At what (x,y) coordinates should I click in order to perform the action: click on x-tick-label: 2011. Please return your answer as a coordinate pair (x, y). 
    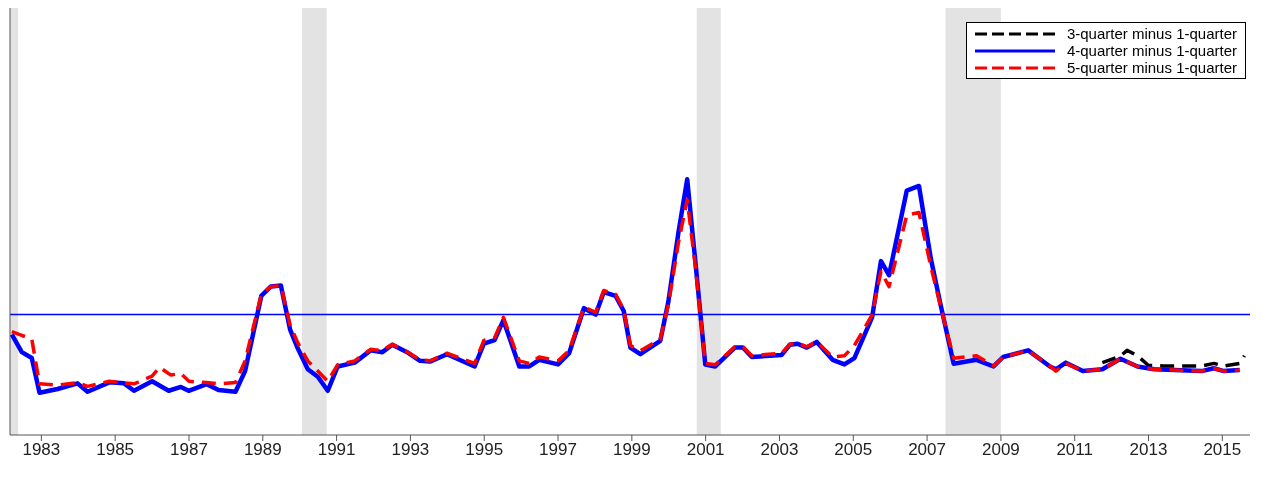
    Looking at the image, I should click on (1074, 450).